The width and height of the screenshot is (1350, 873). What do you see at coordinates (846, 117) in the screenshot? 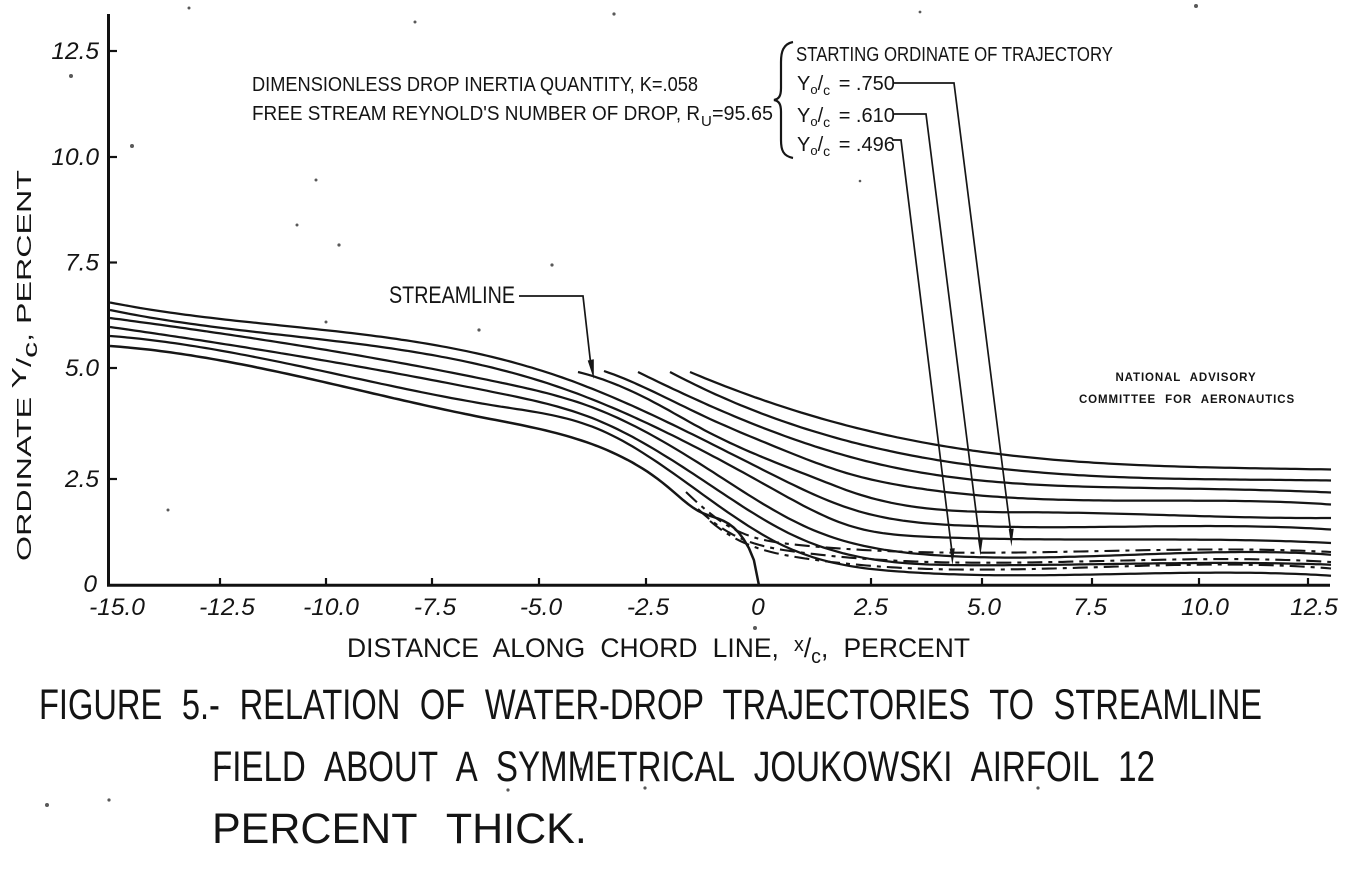
I see `svg-text: Yo/c = .610` at bounding box center [846, 117].